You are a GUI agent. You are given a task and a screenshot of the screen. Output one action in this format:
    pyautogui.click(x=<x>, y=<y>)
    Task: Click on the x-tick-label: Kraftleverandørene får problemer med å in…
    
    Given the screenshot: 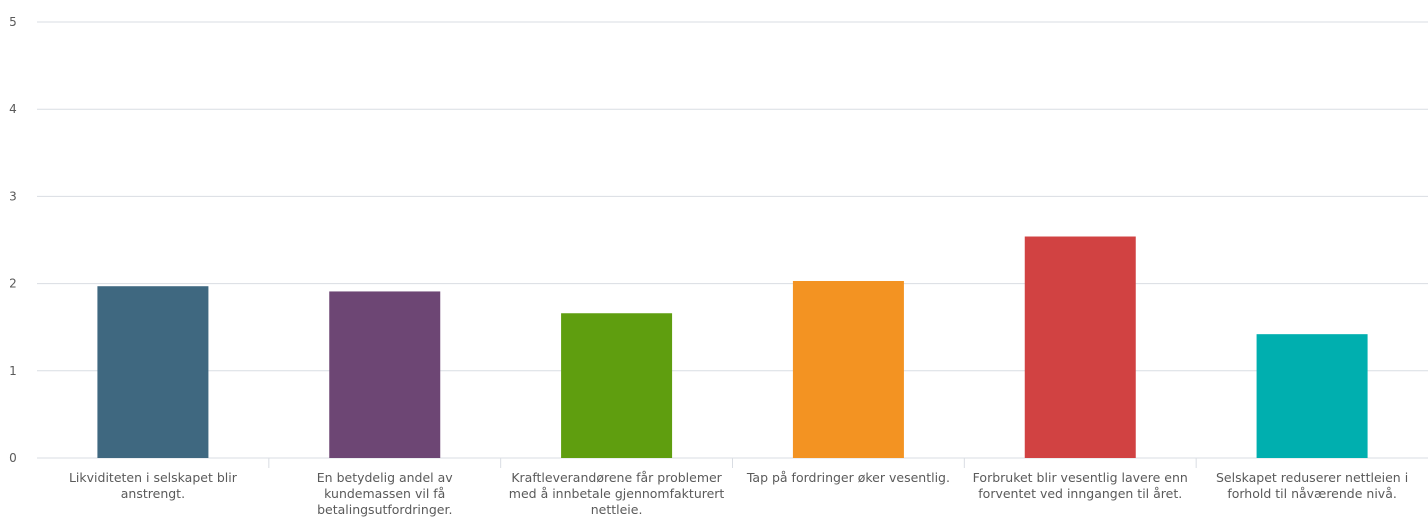 What is the action you would take?
    pyautogui.click(x=617, y=493)
    